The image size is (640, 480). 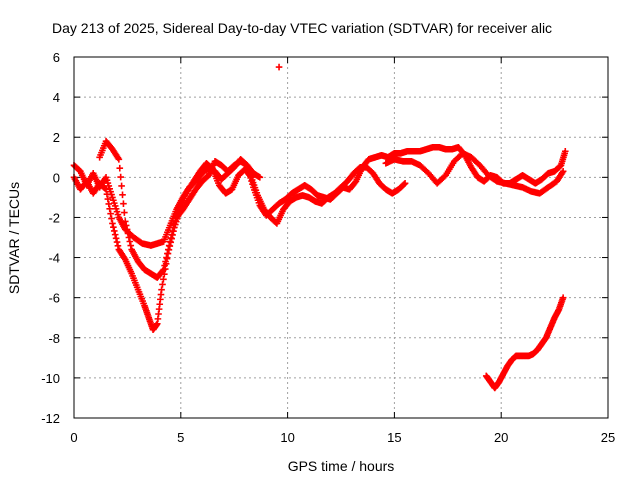 I want to click on y-tick-label: 2, so click(x=56, y=137).